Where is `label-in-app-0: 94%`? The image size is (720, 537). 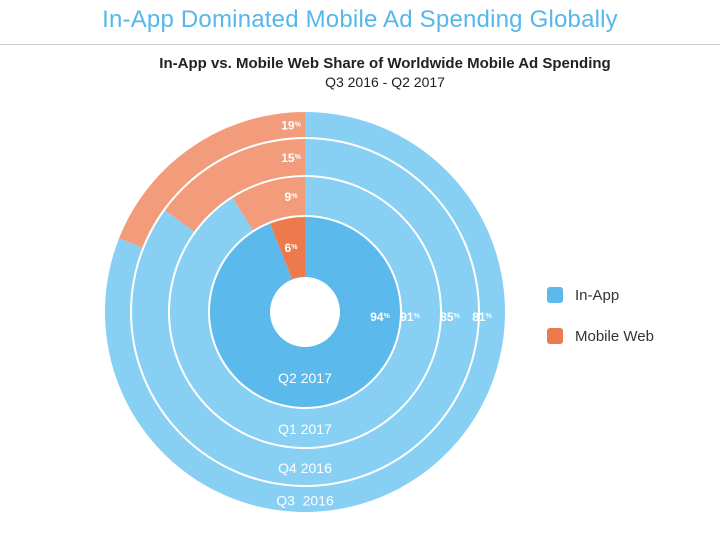 label-in-app-0: 94% is located at coordinates (380, 317).